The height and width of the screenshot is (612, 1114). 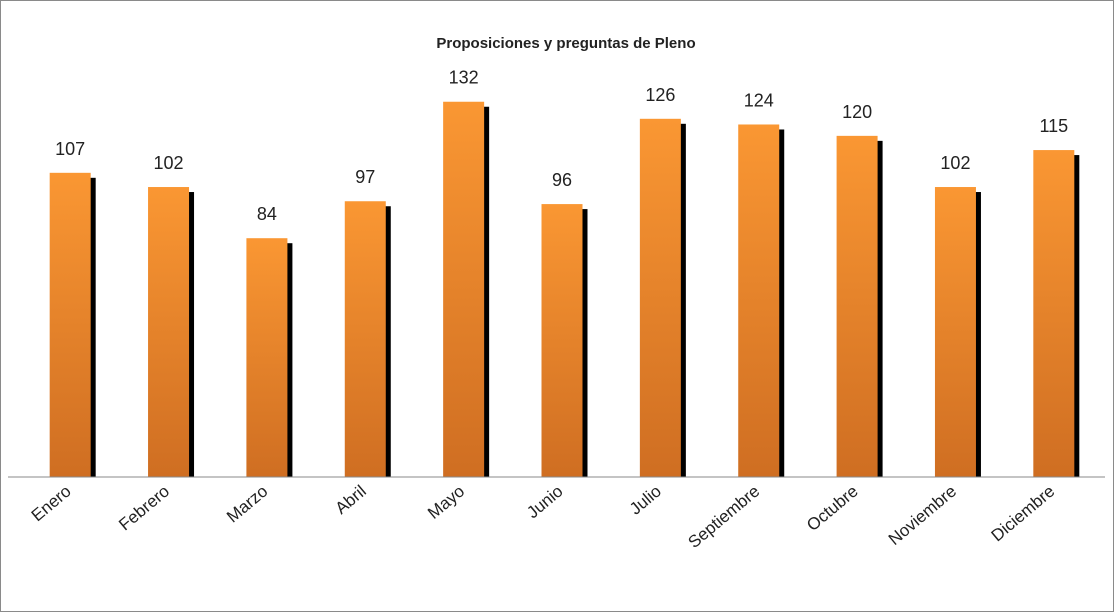 I want to click on value-label: 107, so click(x=70, y=149).